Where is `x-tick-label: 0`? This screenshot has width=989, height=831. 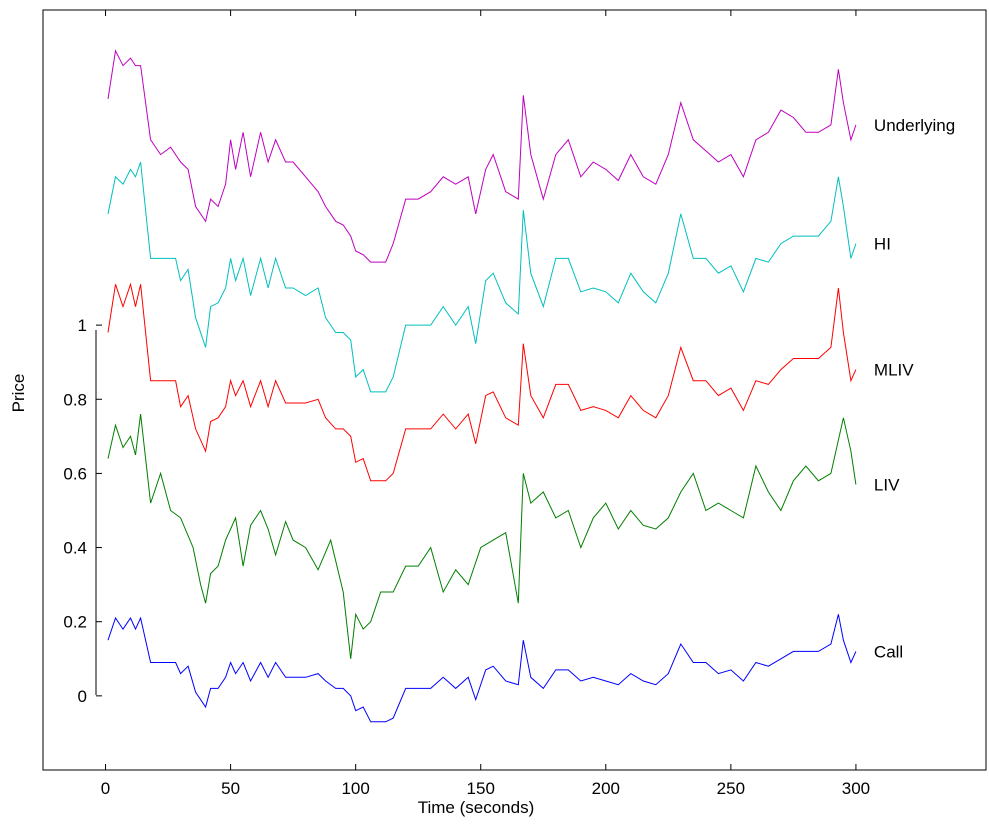 x-tick-label: 0 is located at coordinates (105, 788).